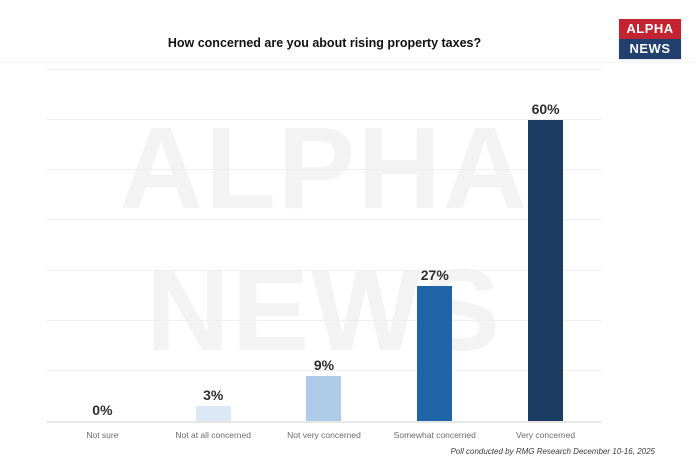  I want to click on bar-value-label: 60%, so click(545, 109).